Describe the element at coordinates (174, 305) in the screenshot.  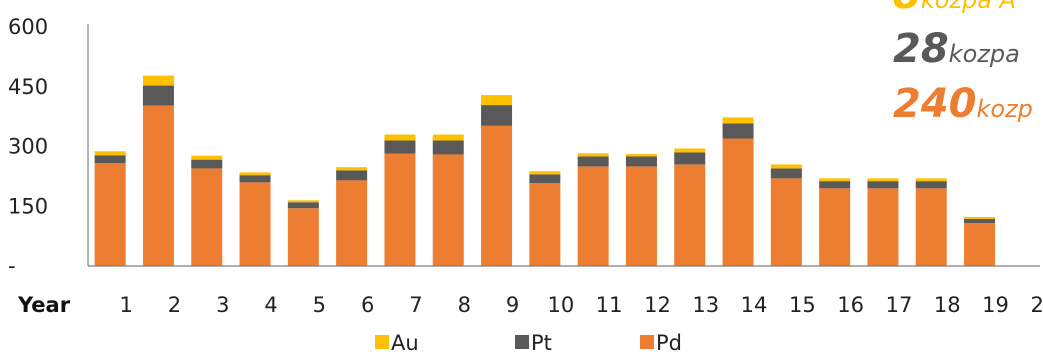
I see `x-tick-label: 2` at that location.